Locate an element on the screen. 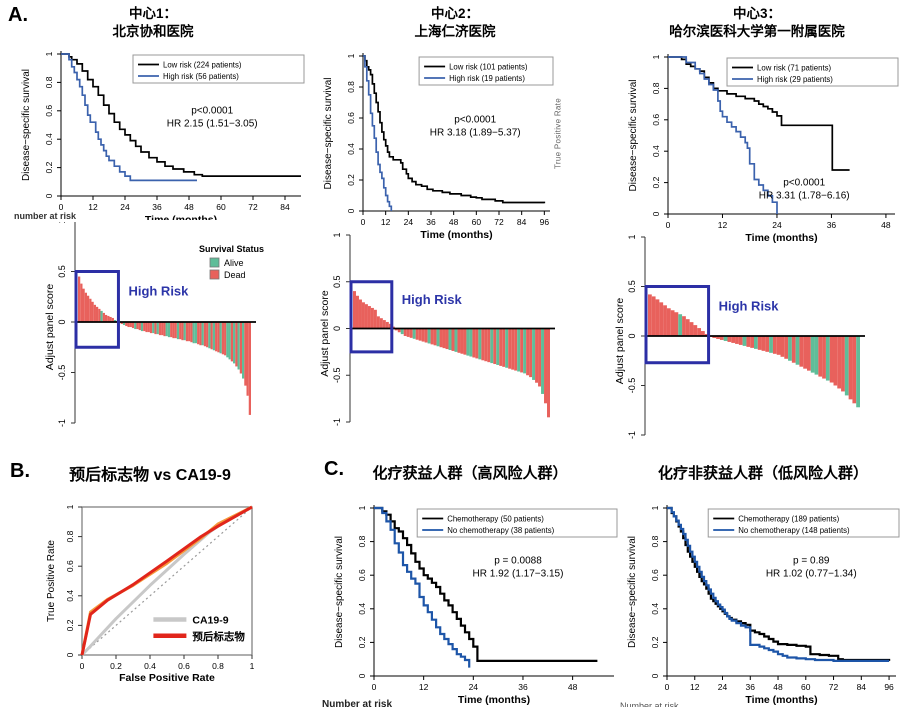 The image size is (903, 707). panel-a-label: A. is located at coordinates (18, 15).